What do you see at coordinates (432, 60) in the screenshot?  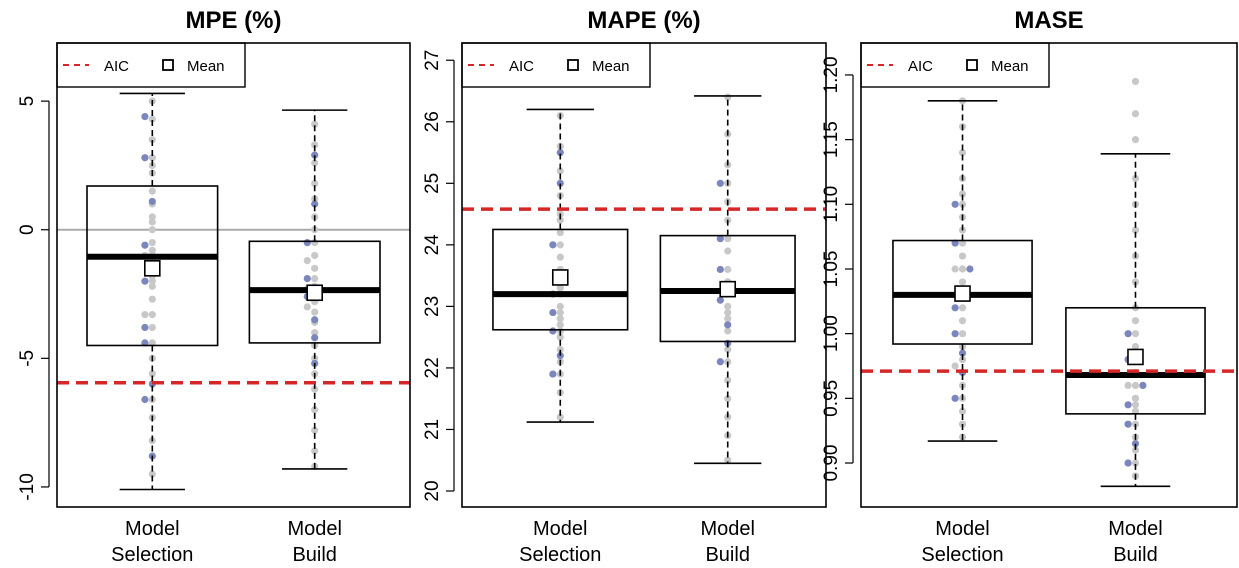 I see `y-tick-label: 27` at bounding box center [432, 60].